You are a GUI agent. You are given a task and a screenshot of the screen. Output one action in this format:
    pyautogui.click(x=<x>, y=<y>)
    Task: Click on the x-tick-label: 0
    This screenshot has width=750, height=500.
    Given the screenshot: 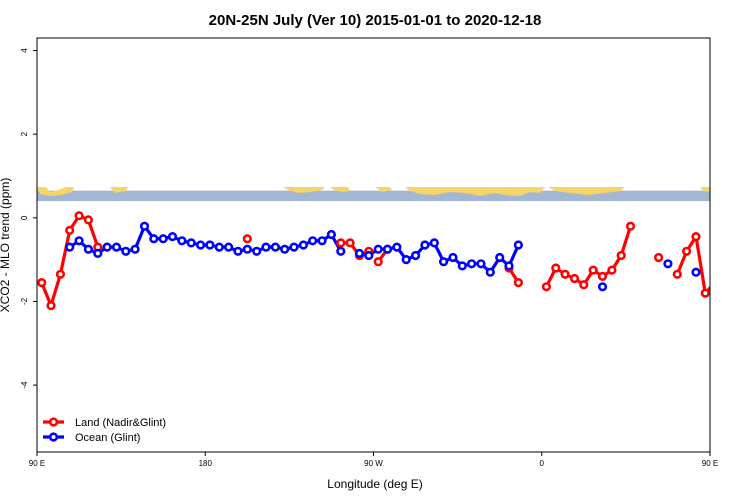 What is the action you would take?
    pyautogui.click(x=542, y=463)
    